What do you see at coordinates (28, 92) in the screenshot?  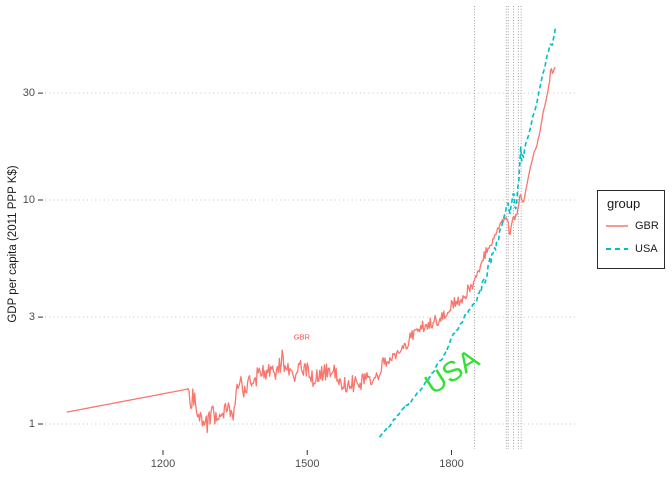 I see `y-tick-label: 30` at bounding box center [28, 92].